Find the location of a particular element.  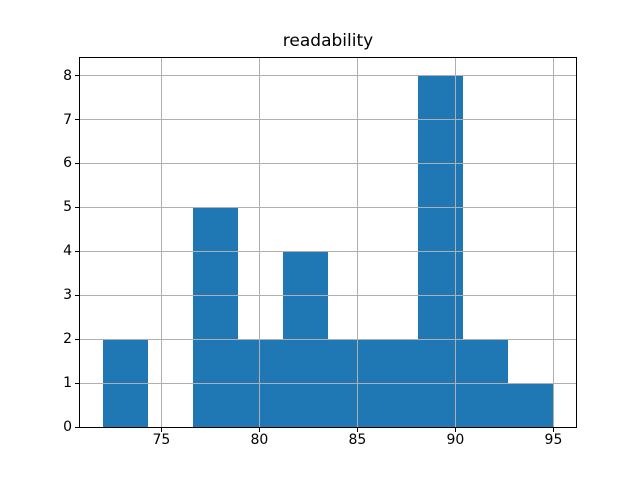

y-tick-label: 2 is located at coordinates (67, 339).